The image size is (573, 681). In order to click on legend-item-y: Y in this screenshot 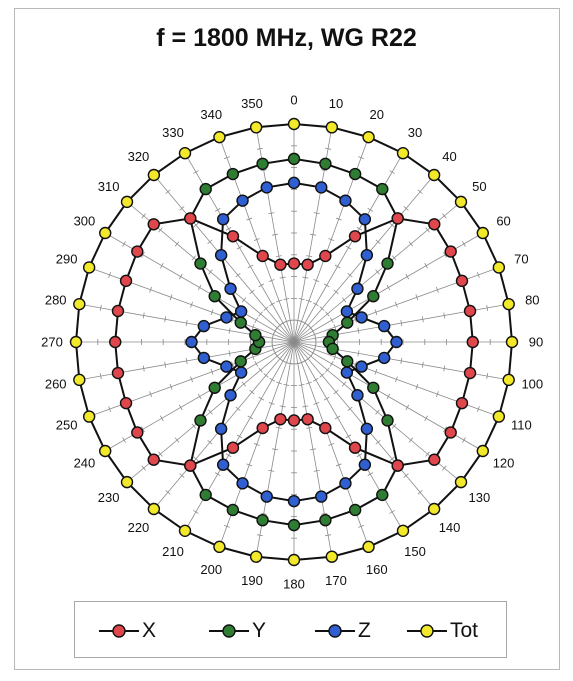, I will do `click(237, 630)`.